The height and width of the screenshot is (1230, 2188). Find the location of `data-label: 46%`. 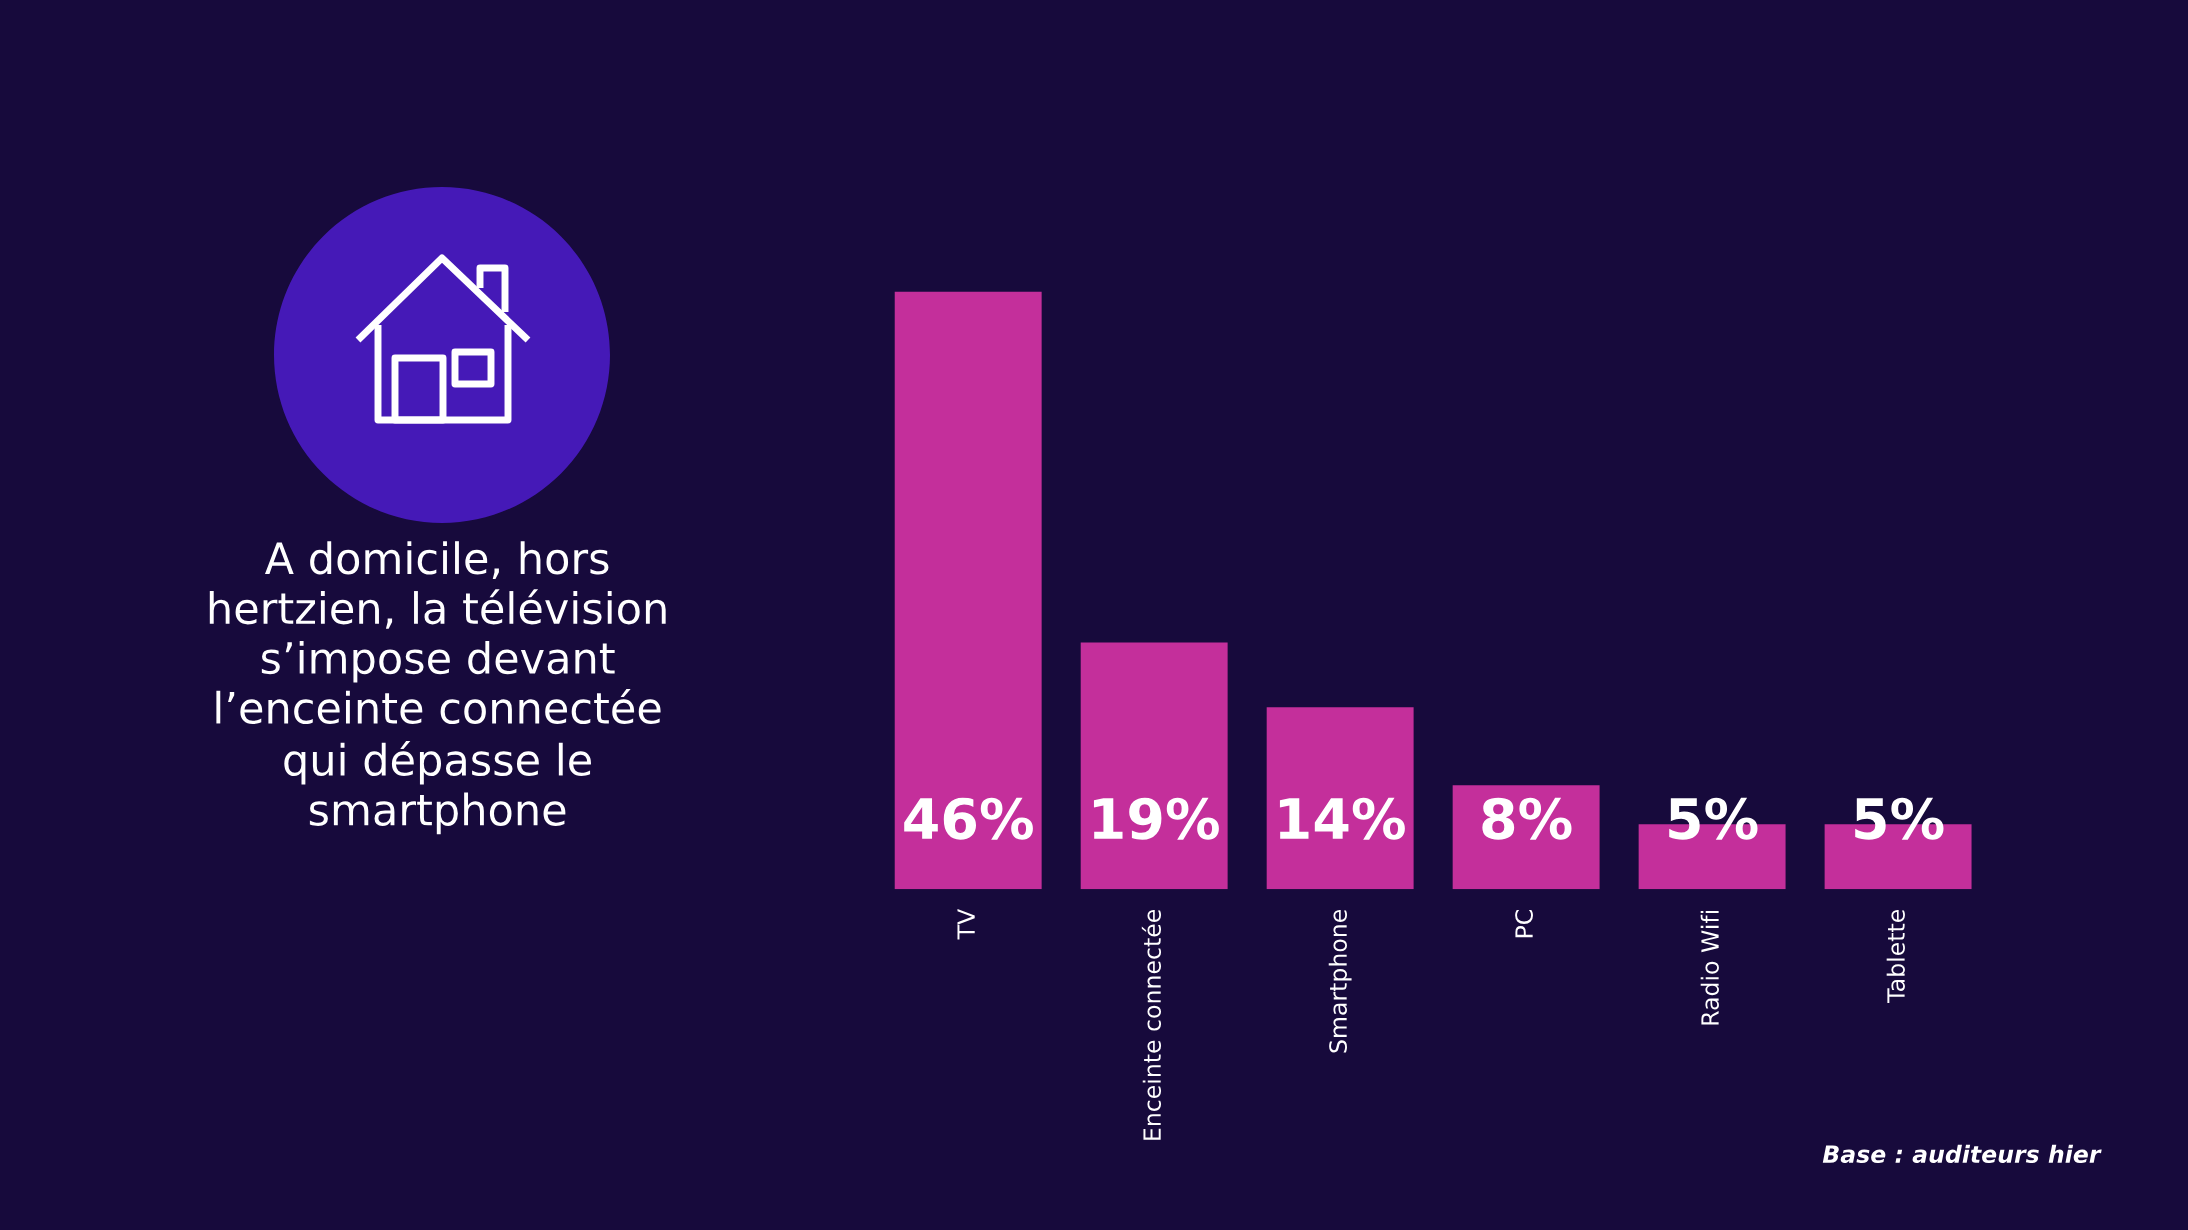

data-label: 46% is located at coordinates (968, 818).